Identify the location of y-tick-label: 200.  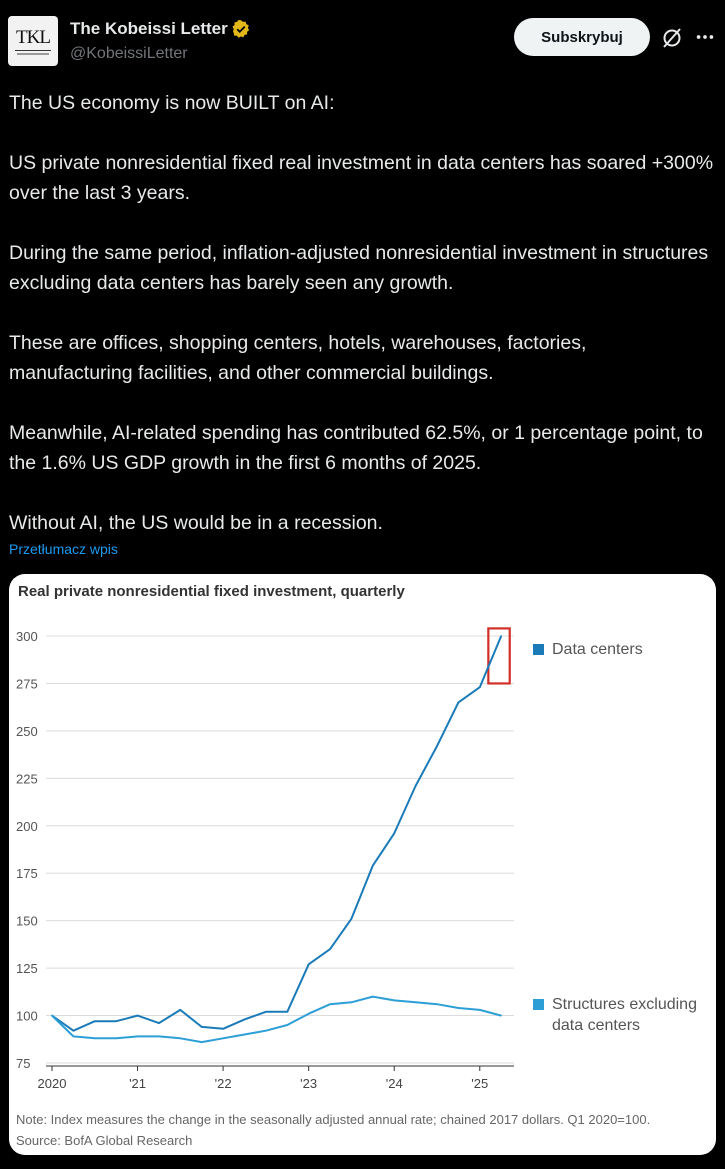
(27, 826).